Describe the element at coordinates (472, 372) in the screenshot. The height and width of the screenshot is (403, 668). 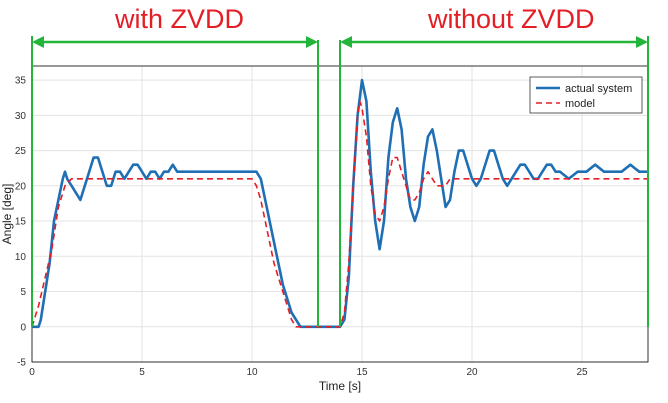
I see `x-tick-label: 20` at that location.